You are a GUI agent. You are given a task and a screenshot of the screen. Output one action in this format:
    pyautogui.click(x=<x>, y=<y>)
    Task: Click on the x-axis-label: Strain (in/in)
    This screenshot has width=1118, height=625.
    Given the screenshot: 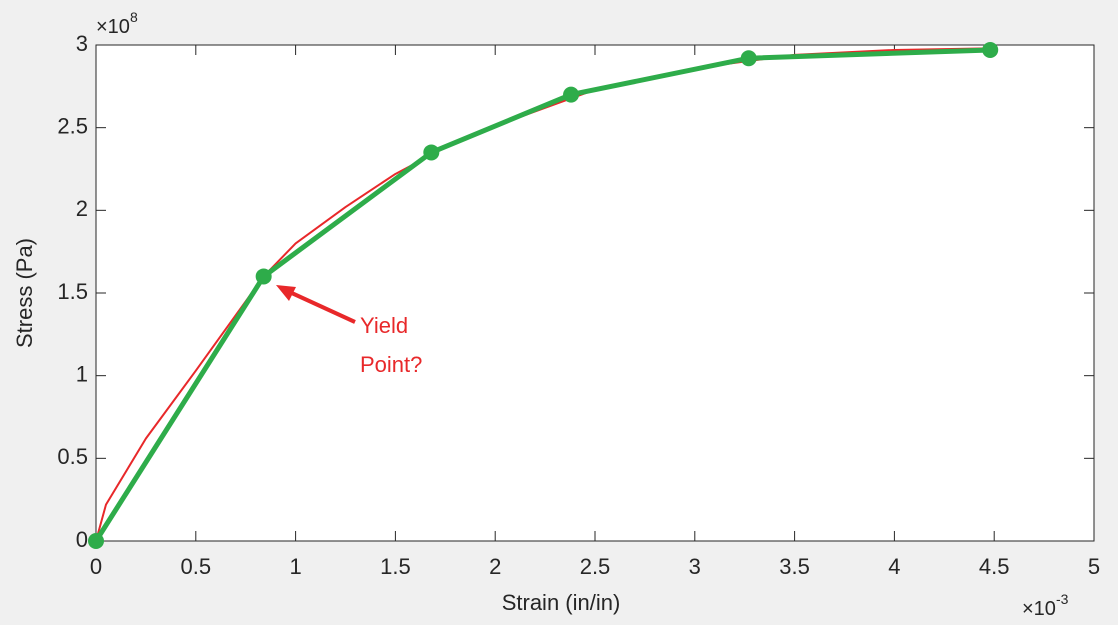 What is the action you would take?
    pyautogui.click(x=561, y=602)
    